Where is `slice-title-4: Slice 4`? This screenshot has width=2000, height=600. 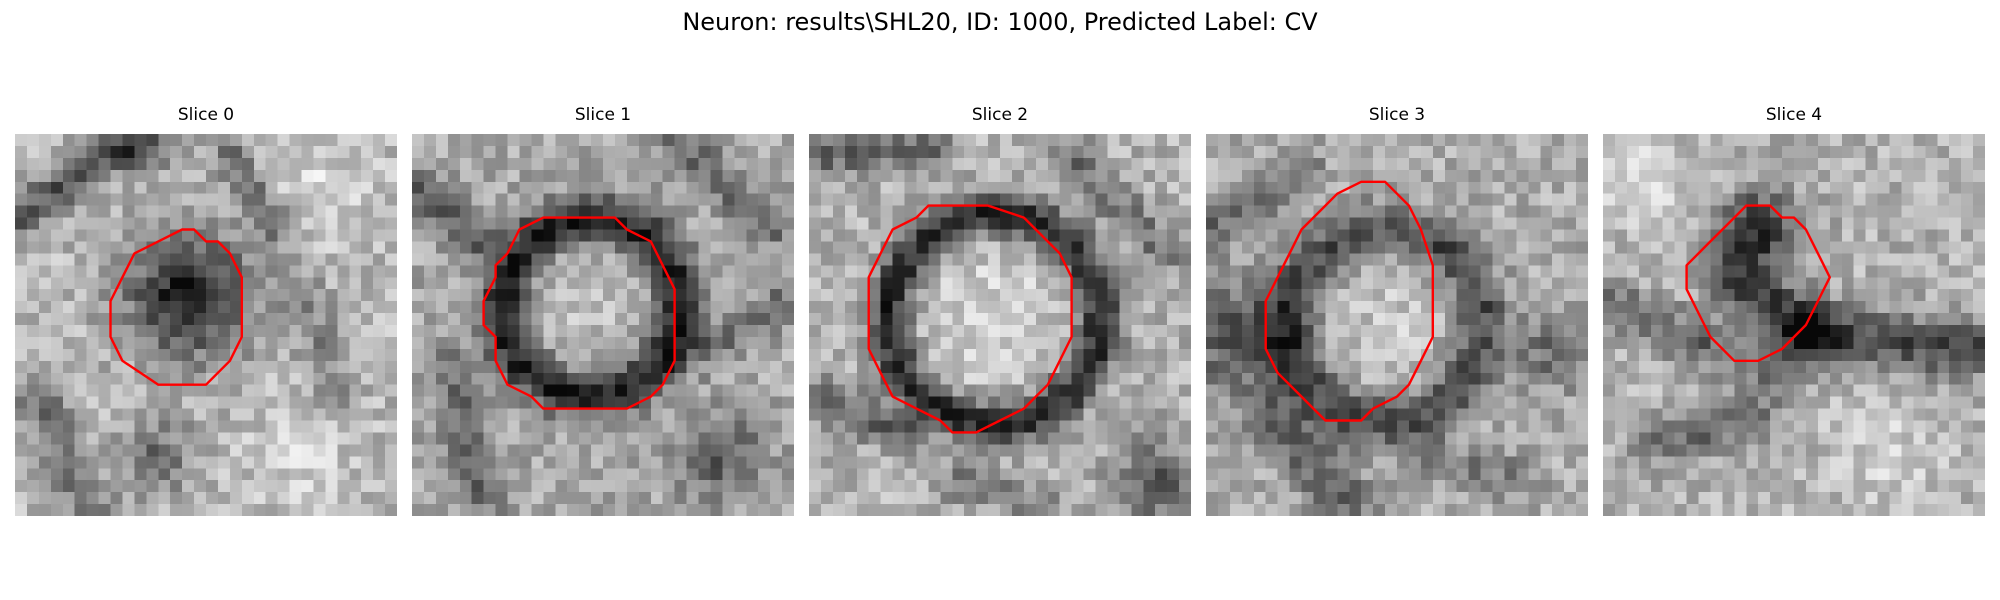
slice-title-4: Slice 4 is located at coordinates (1794, 115).